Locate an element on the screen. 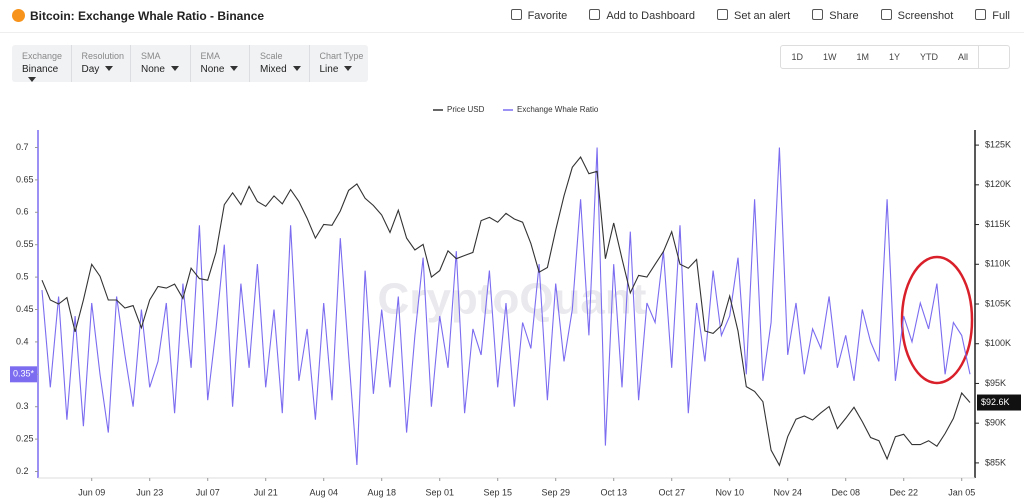 Image resolution: width=1024 pixels, height=504 pixels. y-tick-label: 0.65 is located at coordinates (25, 179).